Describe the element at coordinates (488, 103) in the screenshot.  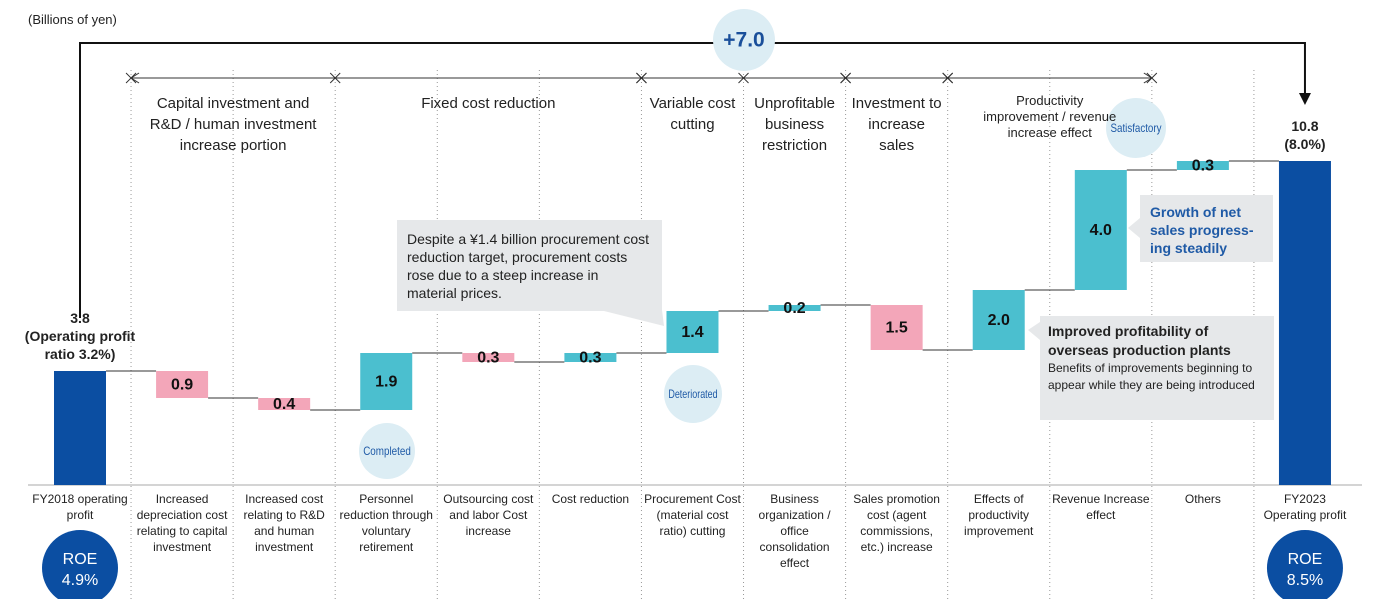
I see `group-label: Fixed cost reduction` at that location.